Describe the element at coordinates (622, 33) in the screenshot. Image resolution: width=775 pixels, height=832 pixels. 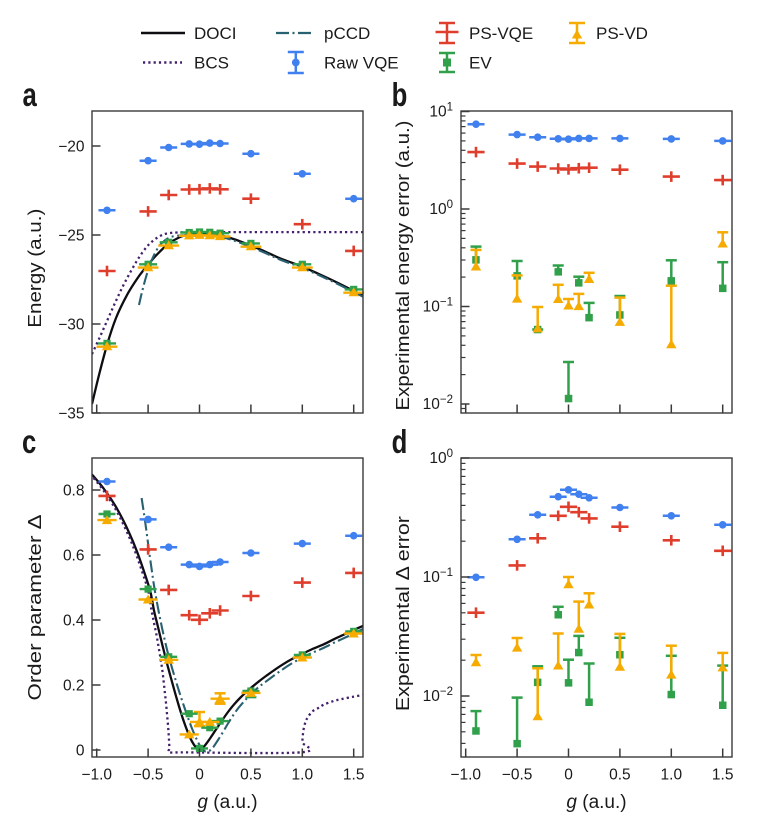
I see `svg-text: PS-VD` at that location.